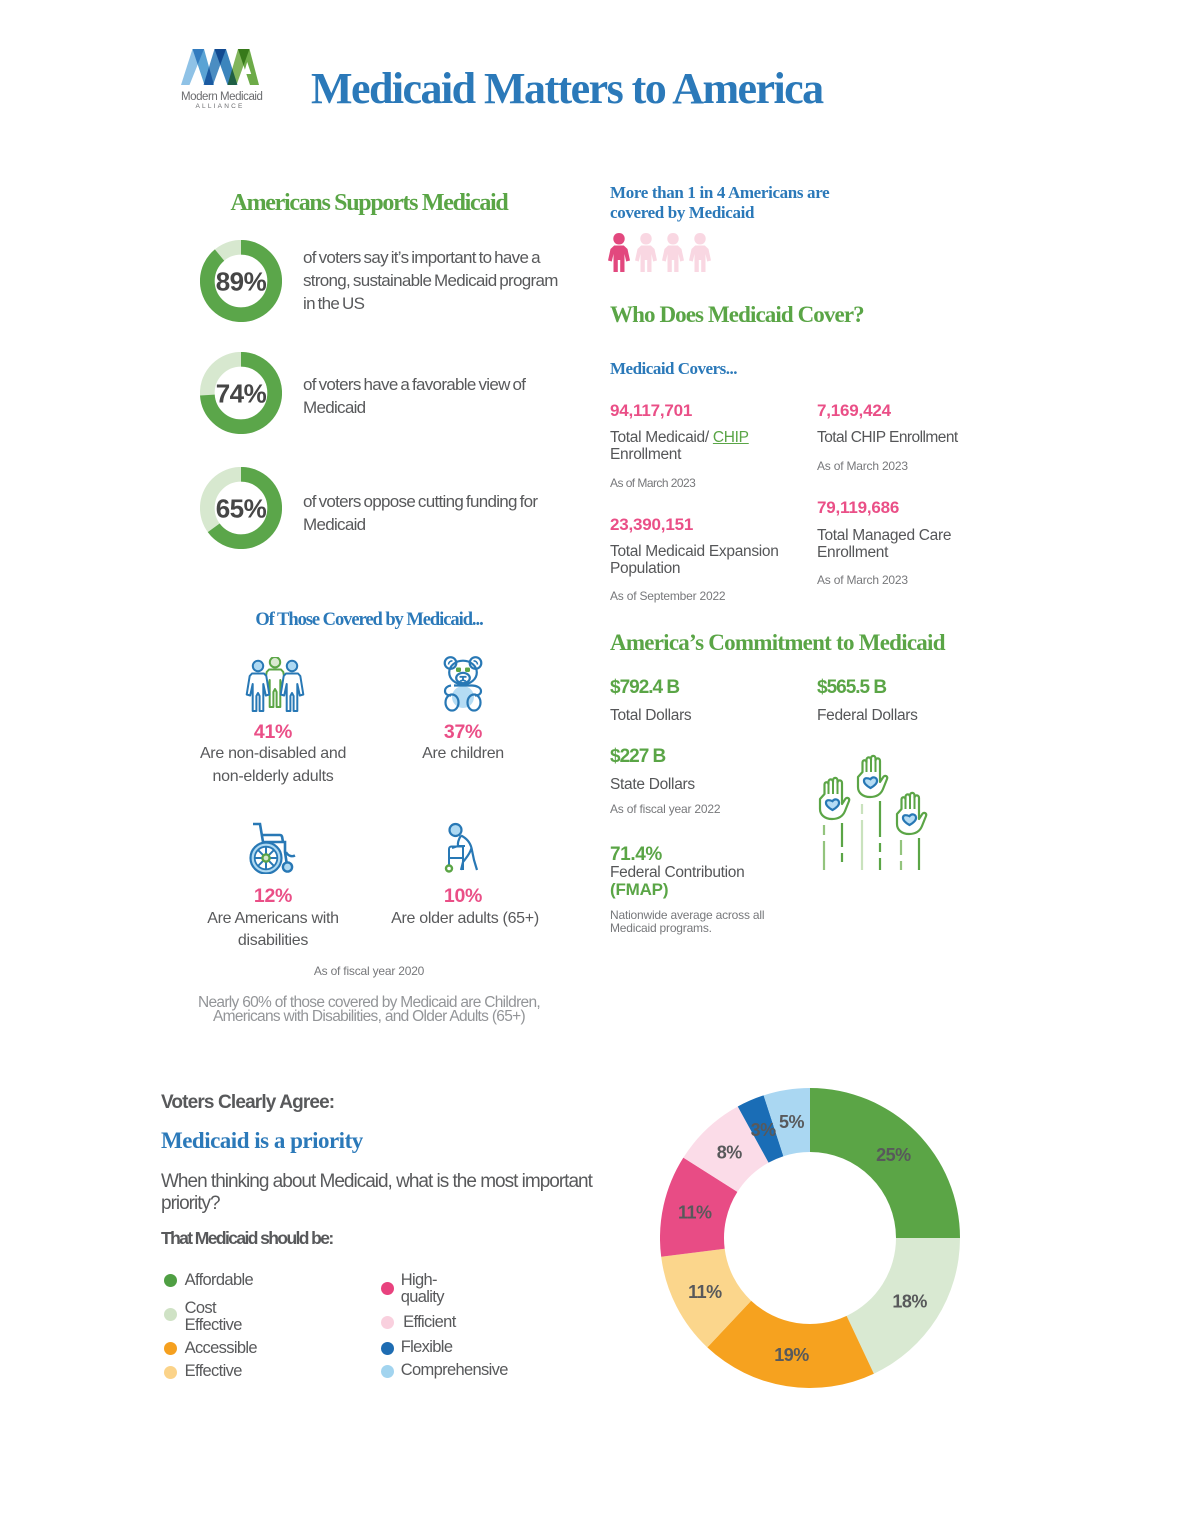 Image resolution: width=1187 pixels, height=1536 pixels. Describe the element at coordinates (730, 1152) in the screenshot. I see `svg-text: 8%` at that location.